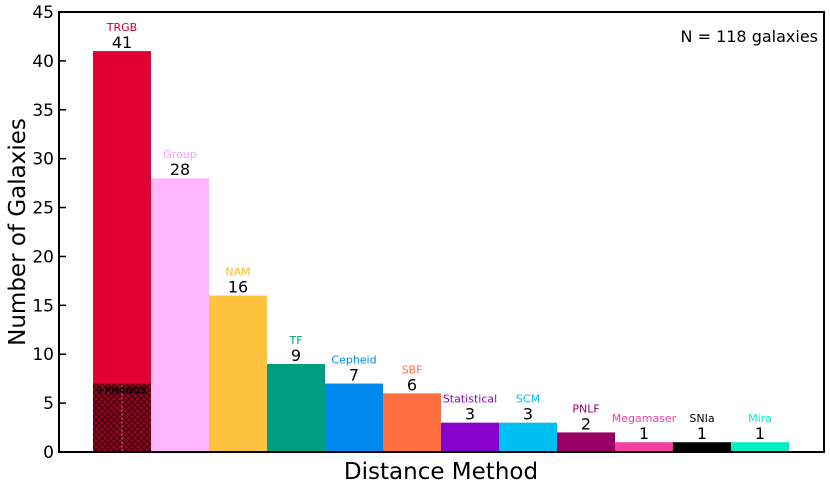 The image size is (830, 490). Describe the element at coordinates (296, 355) in the screenshot. I see `value-label-tf: 9` at that location.